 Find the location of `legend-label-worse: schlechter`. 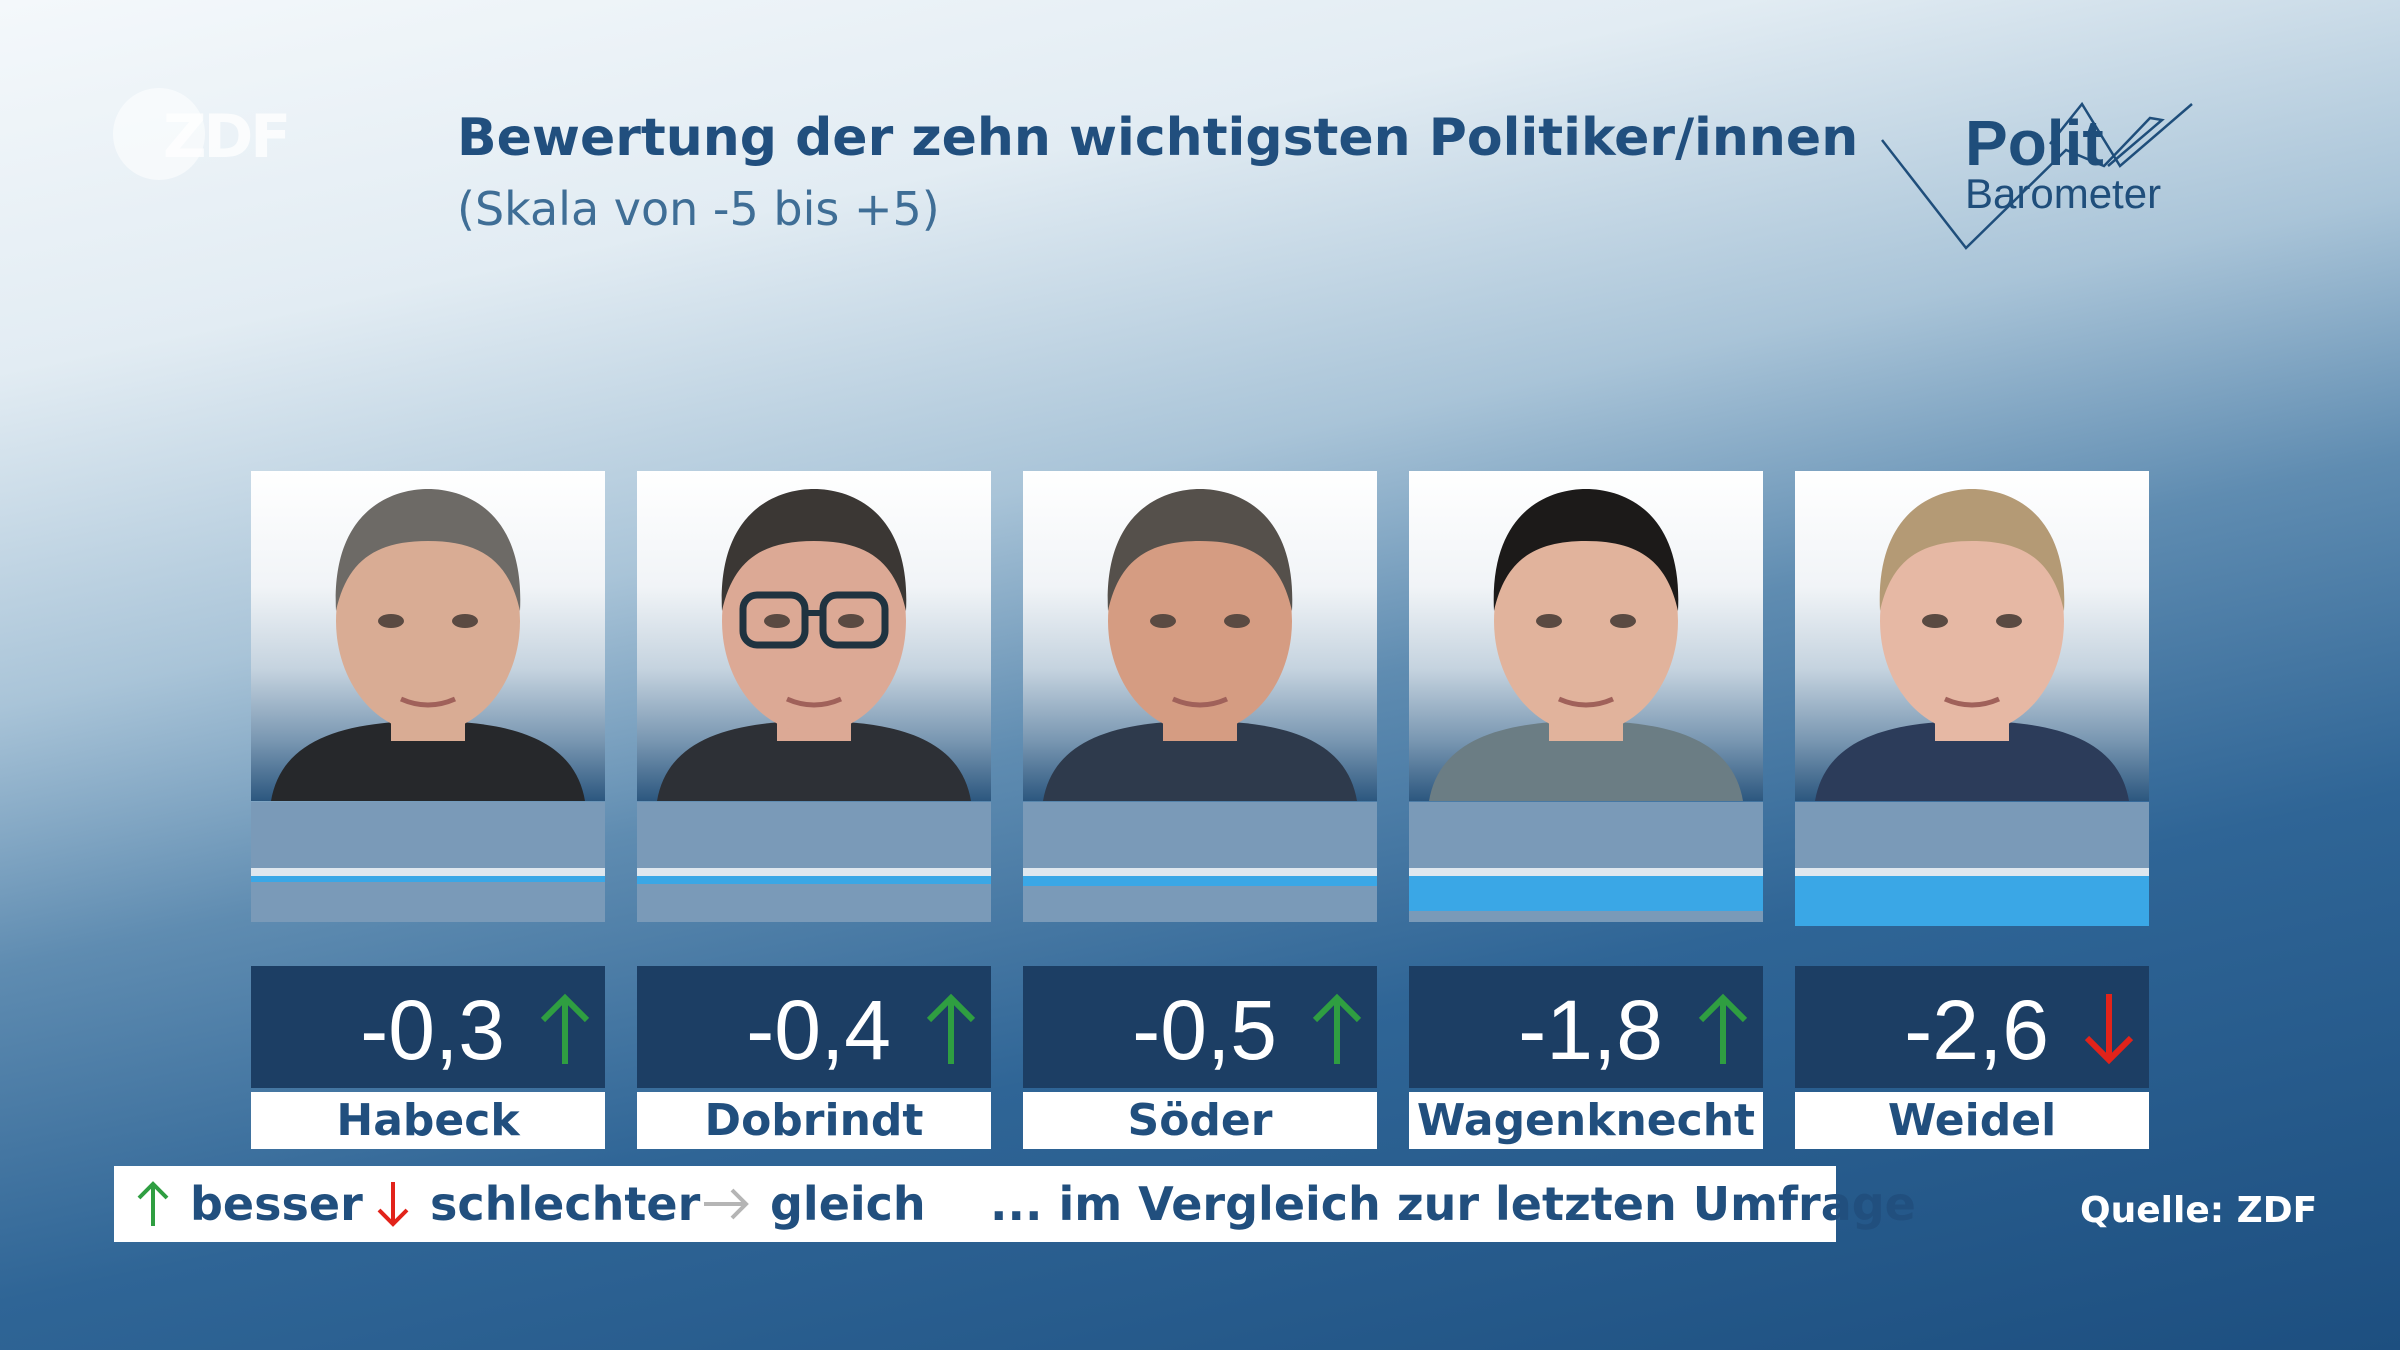

legend-label-worse: schlechter is located at coordinates (565, 1204).